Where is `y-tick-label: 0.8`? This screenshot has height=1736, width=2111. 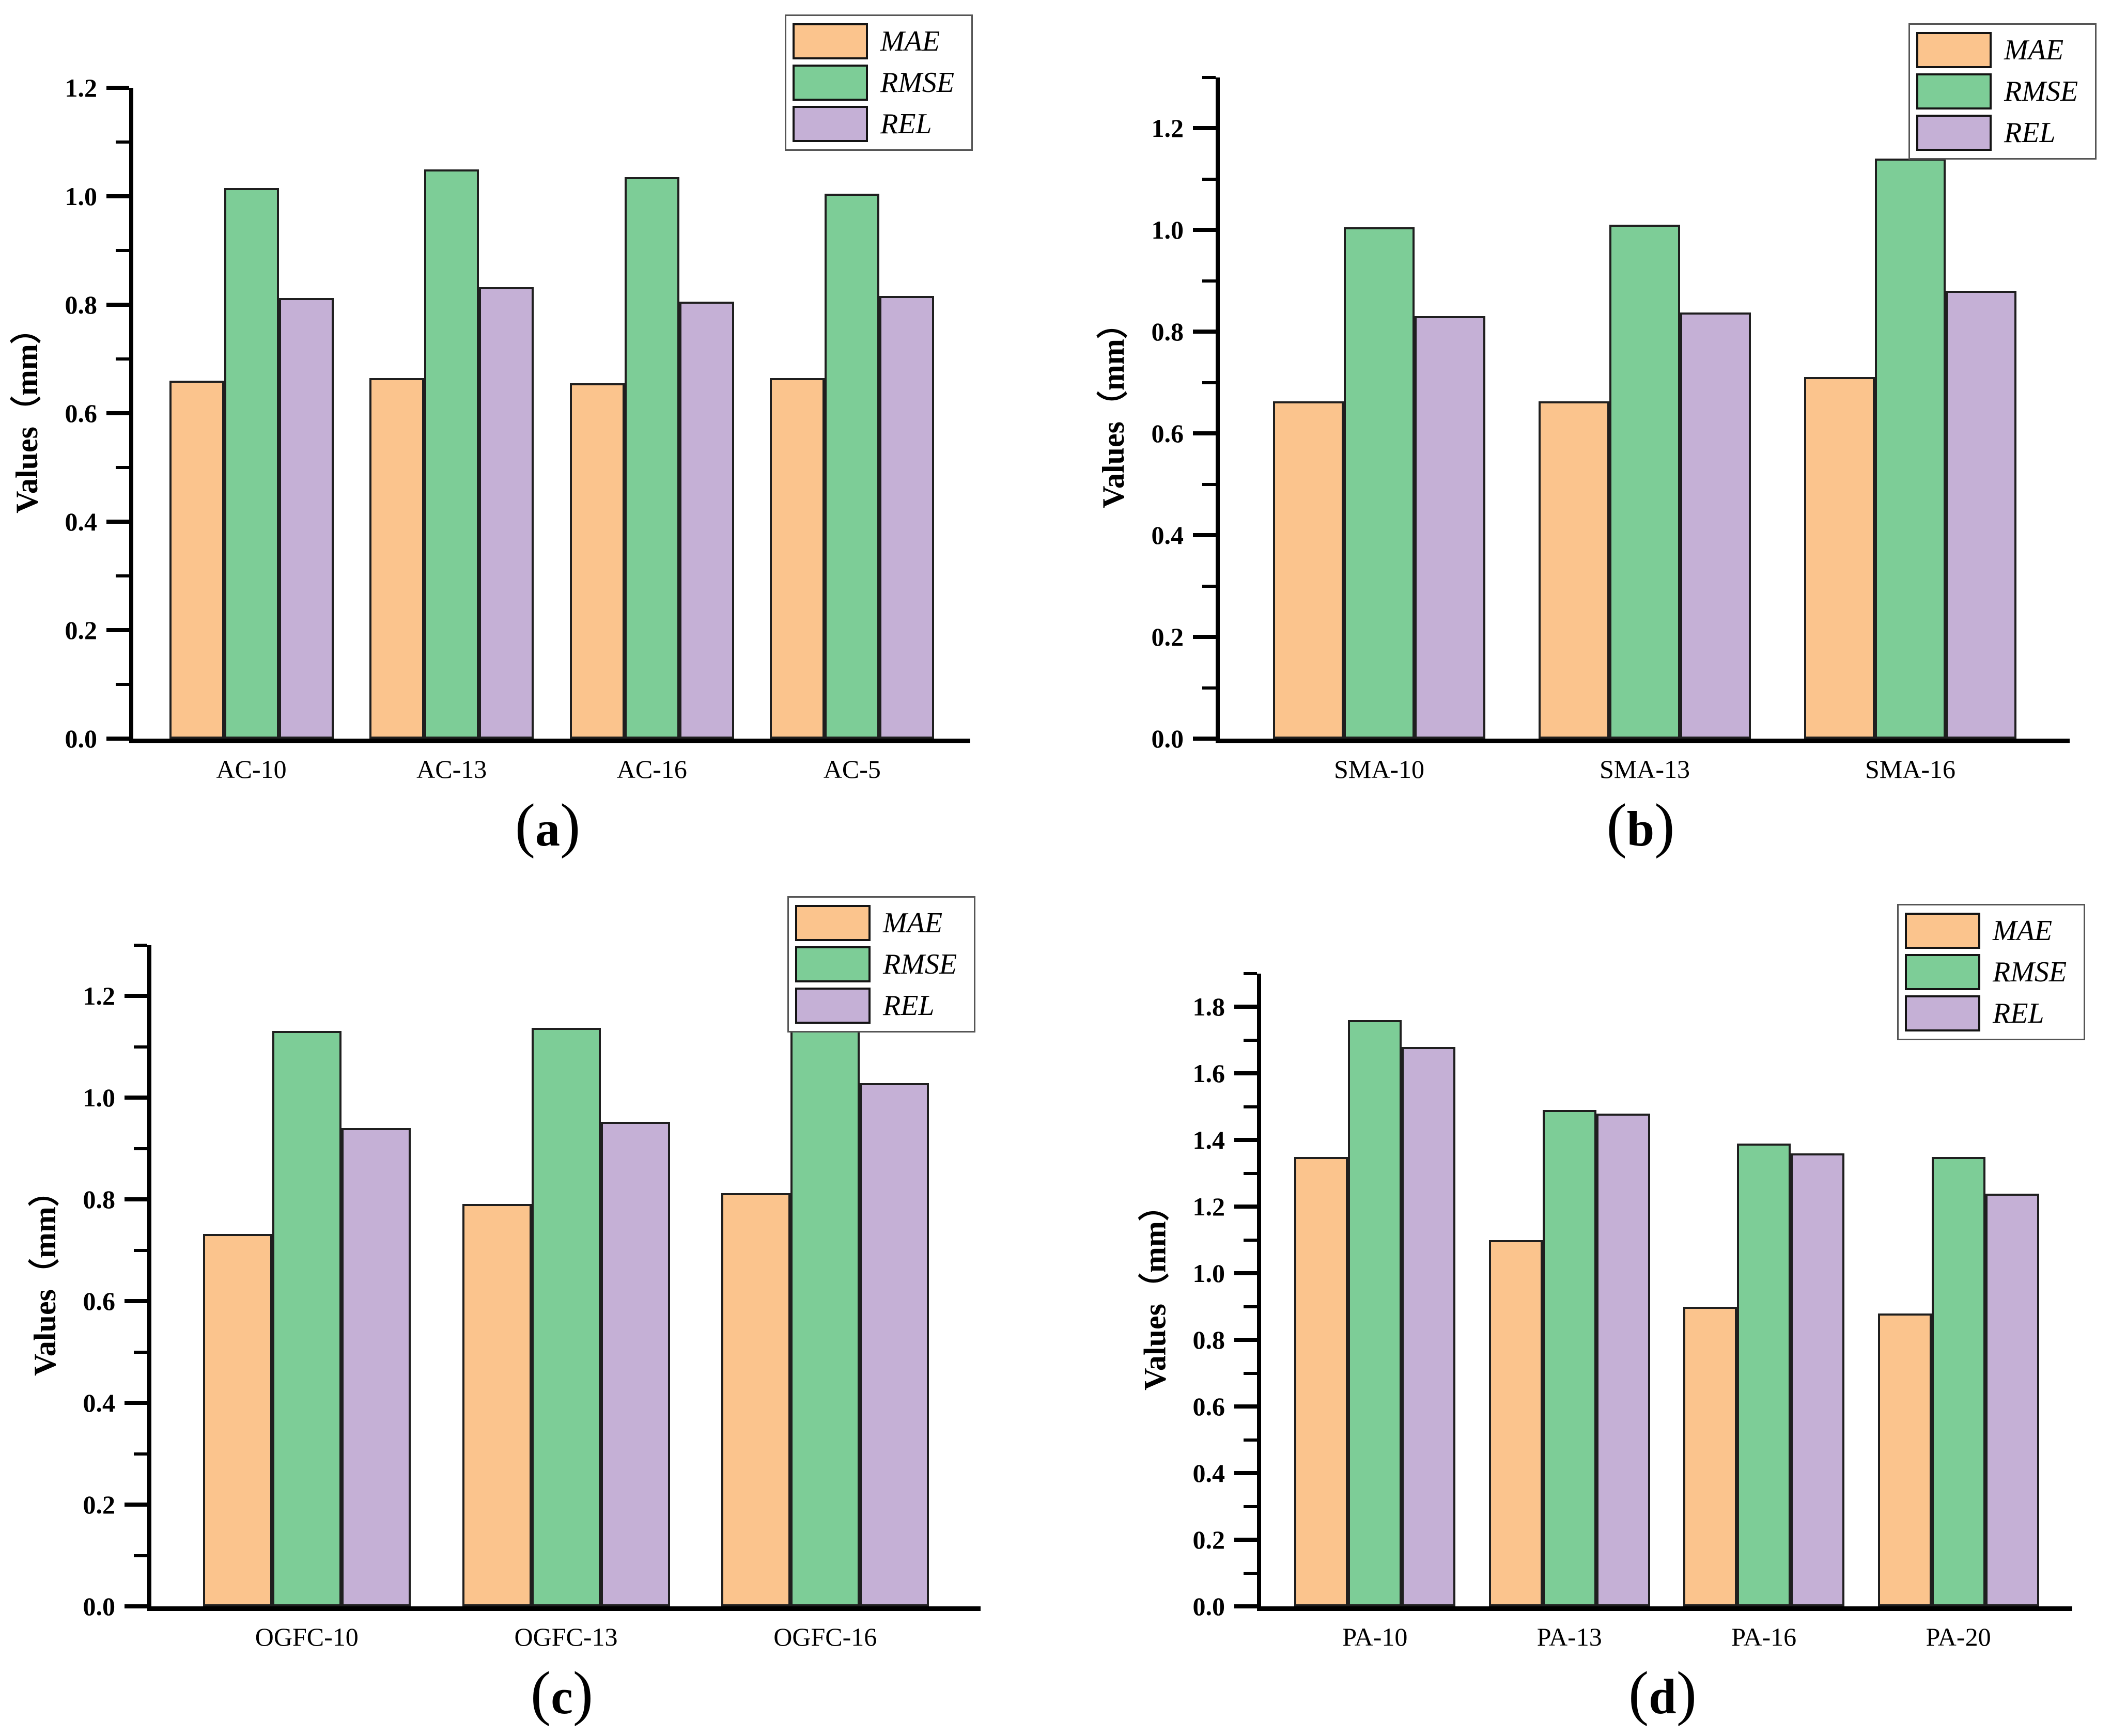
y-tick-label: 0.8 is located at coordinates (100, 1199).